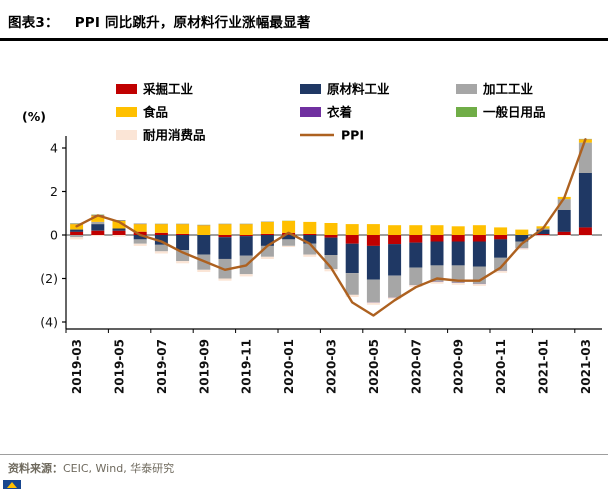  Describe the element at coordinates (304, 468) in the screenshot. I see `source-note: 资料来源：CEIC, Wind, 华泰研究` at that location.